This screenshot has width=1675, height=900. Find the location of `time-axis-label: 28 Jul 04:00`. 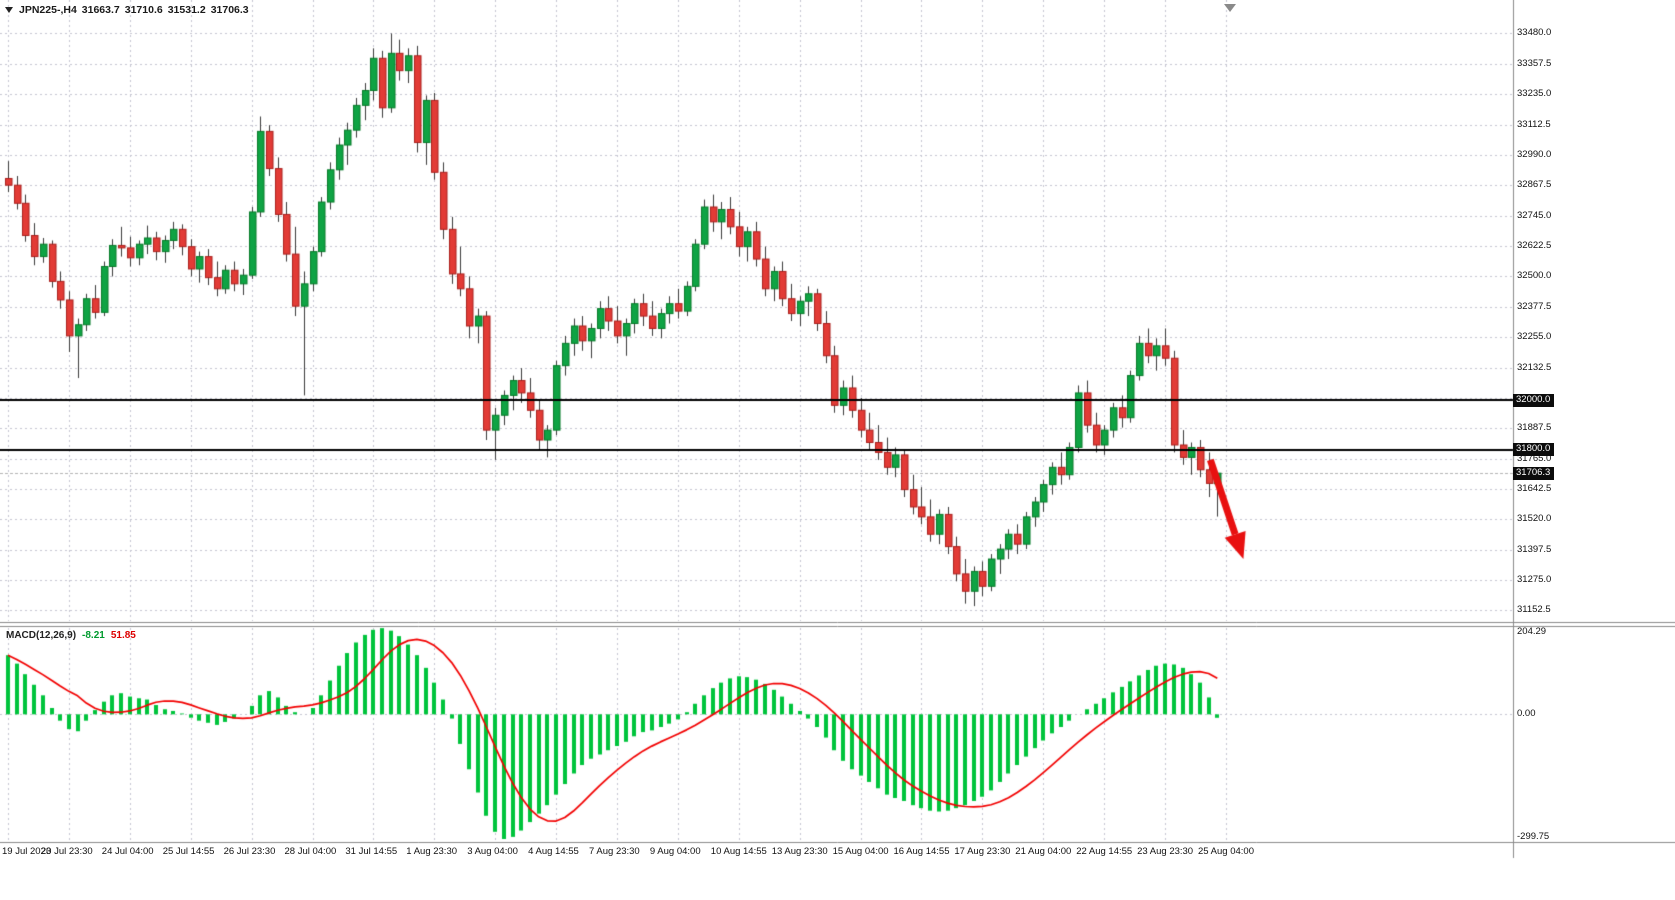

time-axis-label: 28 Jul 04:00 is located at coordinates (310, 851).